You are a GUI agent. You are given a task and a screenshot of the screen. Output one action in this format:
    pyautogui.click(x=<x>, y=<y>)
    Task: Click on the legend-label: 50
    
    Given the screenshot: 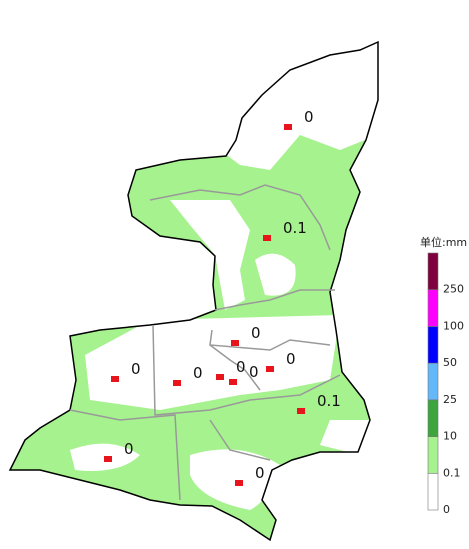 What is the action you would take?
    pyautogui.click(x=450, y=362)
    